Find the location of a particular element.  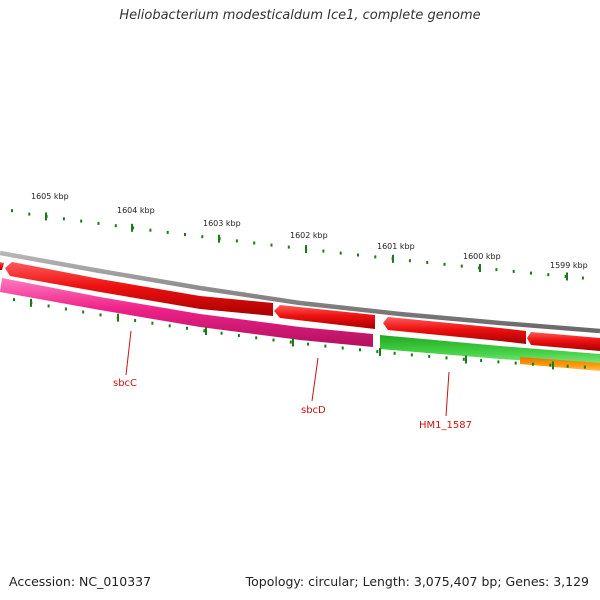

genome-backbone is located at coordinates (300, 292).